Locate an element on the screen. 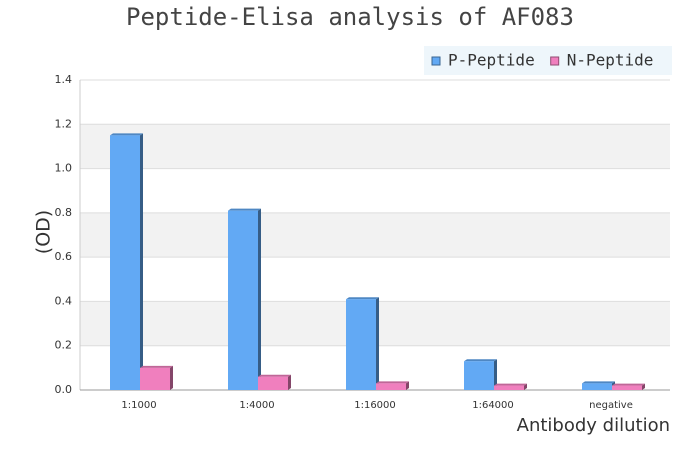 This screenshot has width=700, height=450. x-tick-label: negative is located at coordinates (611, 405).